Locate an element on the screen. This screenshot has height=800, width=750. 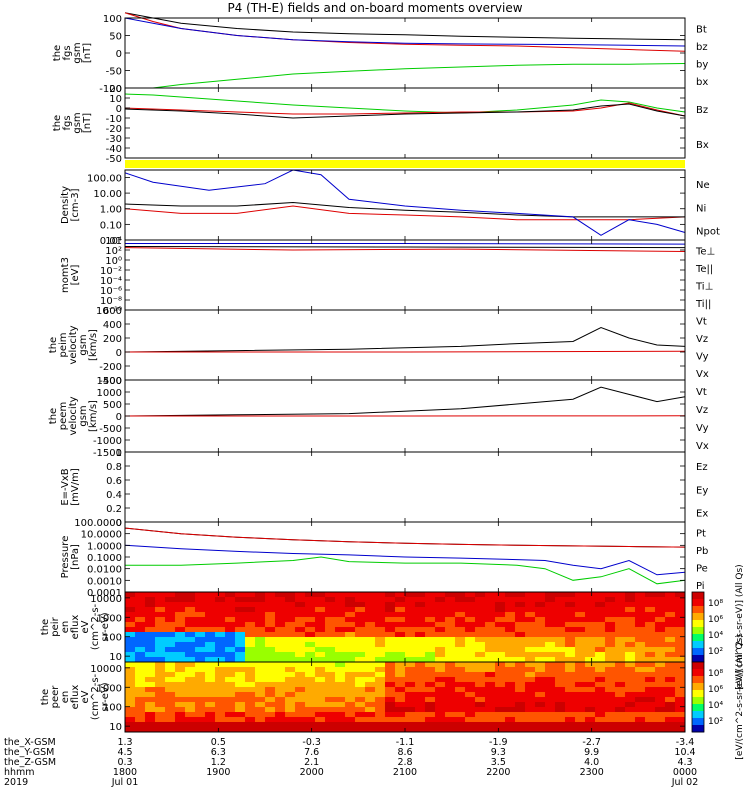
xaxis-value: 2300 is located at coordinates (592, 772).